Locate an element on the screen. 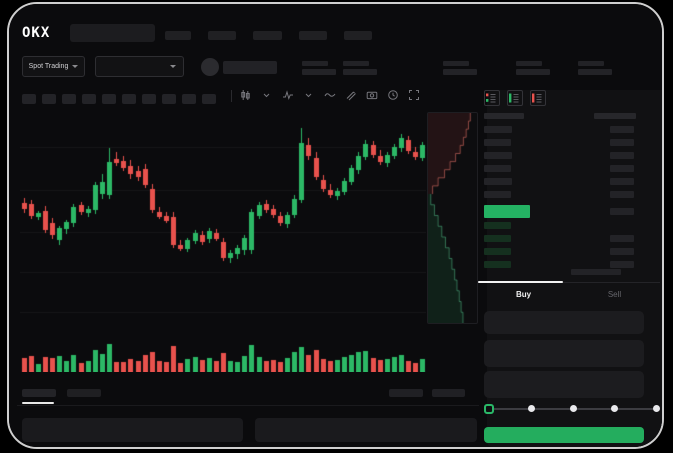 This screenshot has width=673, height=453. orderbook-view-icons is located at coordinates (518, 99).